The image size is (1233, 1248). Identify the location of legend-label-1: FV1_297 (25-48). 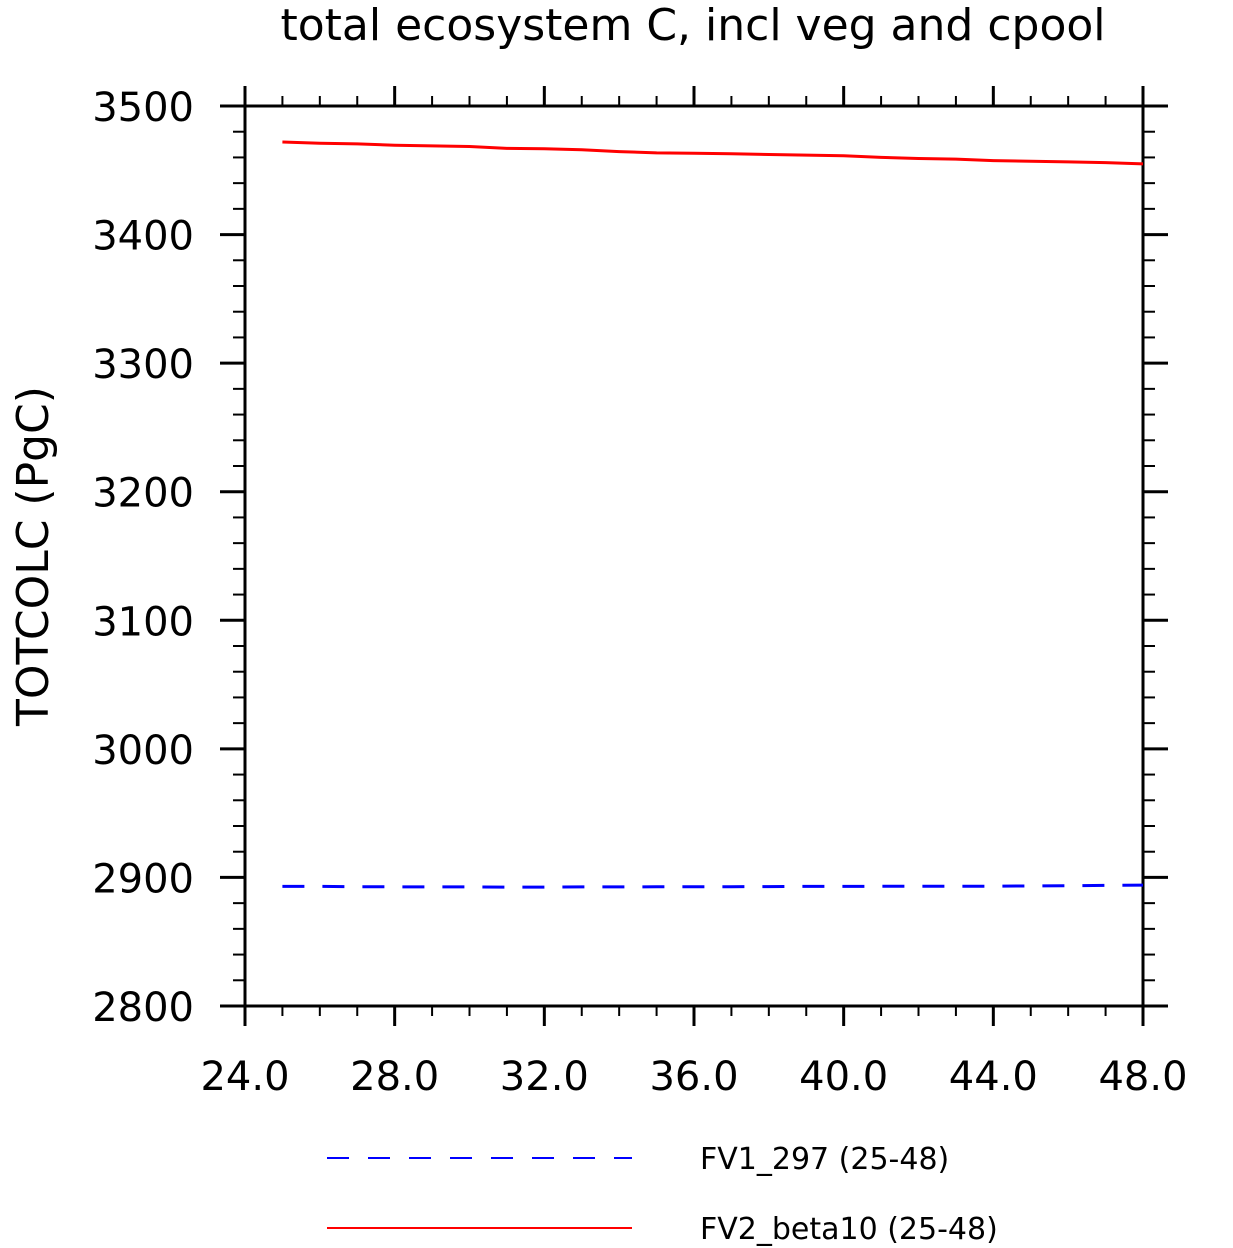
(824, 1159).